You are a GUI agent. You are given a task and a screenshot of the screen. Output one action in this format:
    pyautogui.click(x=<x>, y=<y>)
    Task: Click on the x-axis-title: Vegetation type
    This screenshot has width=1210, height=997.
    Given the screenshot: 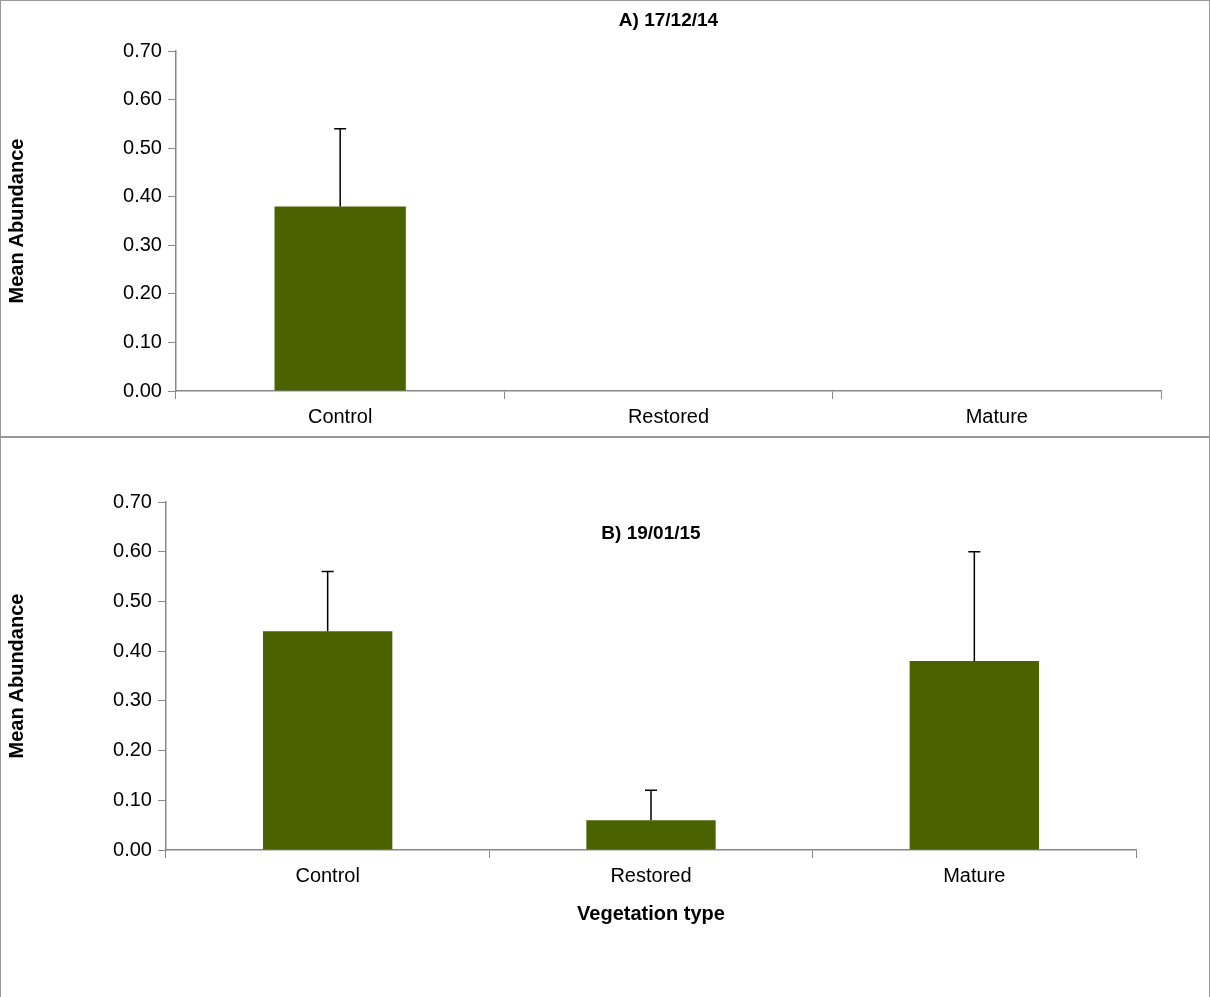 What is the action you would take?
    pyautogui.click(x=651, y=912)
    